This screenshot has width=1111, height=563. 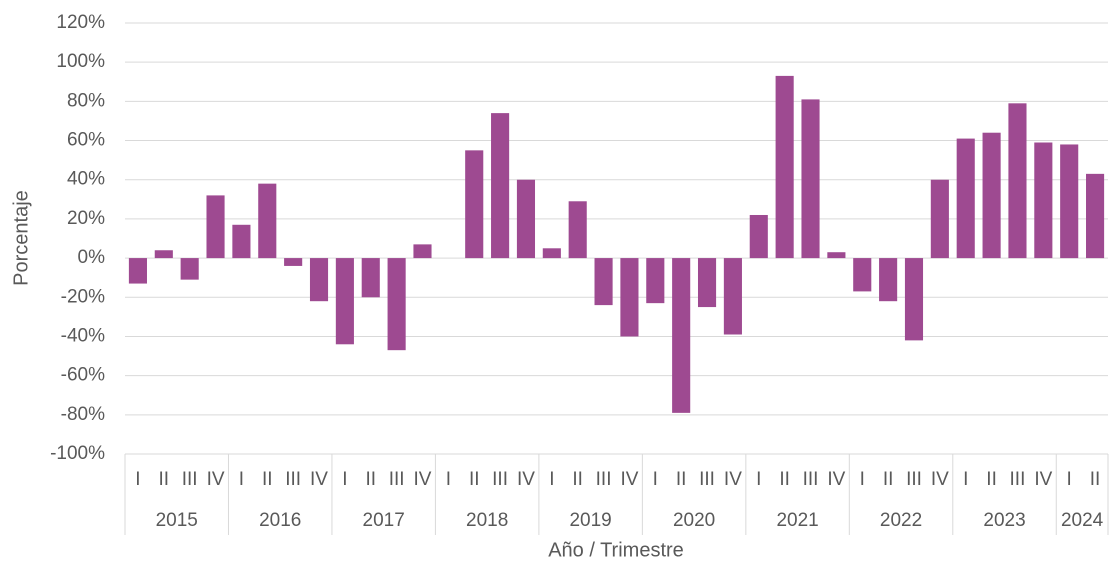 What do you see at coordinates (80, 22) in the screenshot?
I see `y-tick-label: 120%` at bounding box center [80, 22].